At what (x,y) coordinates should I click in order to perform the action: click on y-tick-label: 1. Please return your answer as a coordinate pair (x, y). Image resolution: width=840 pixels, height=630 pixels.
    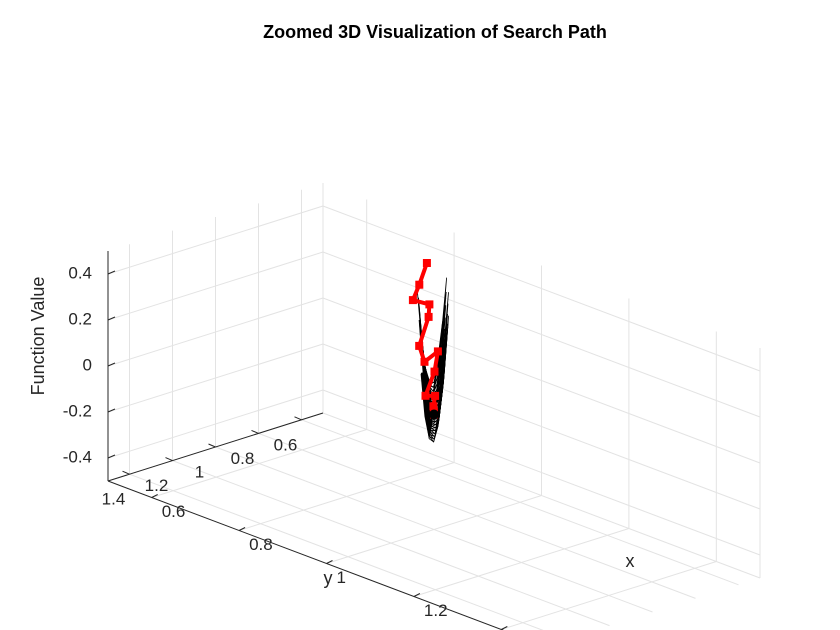
    Looking at the image, I should click on (199, 471).